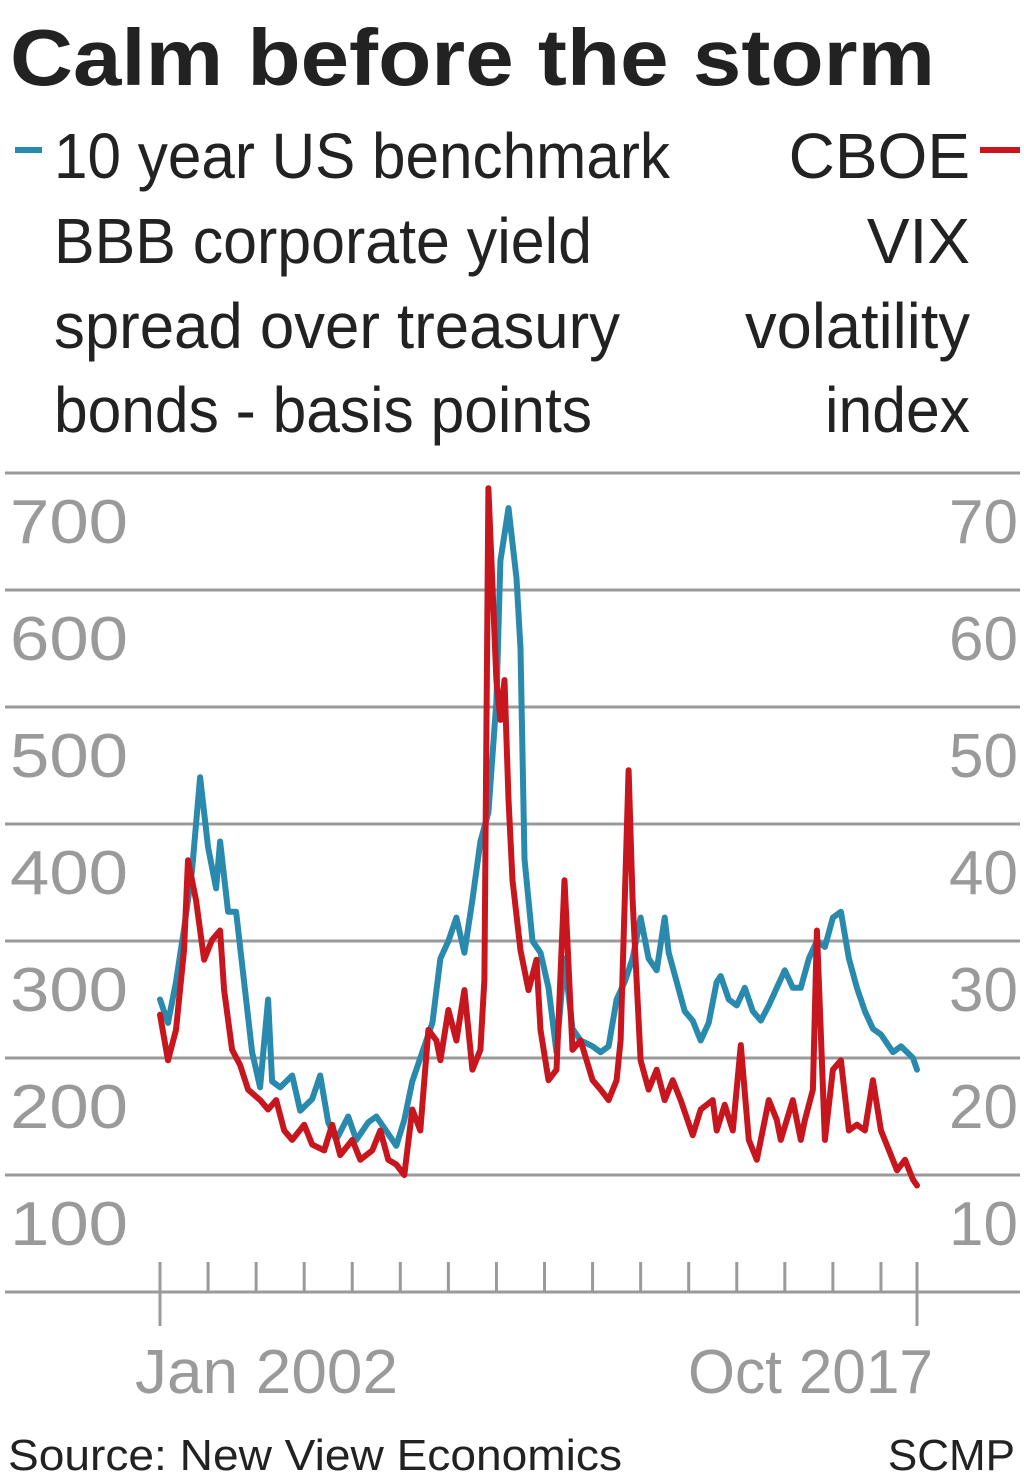  What do you see at coordinates (857, 326) in the screenshot?
I see `legend-right-line-3: volatility` at bounding box center [857, 326].